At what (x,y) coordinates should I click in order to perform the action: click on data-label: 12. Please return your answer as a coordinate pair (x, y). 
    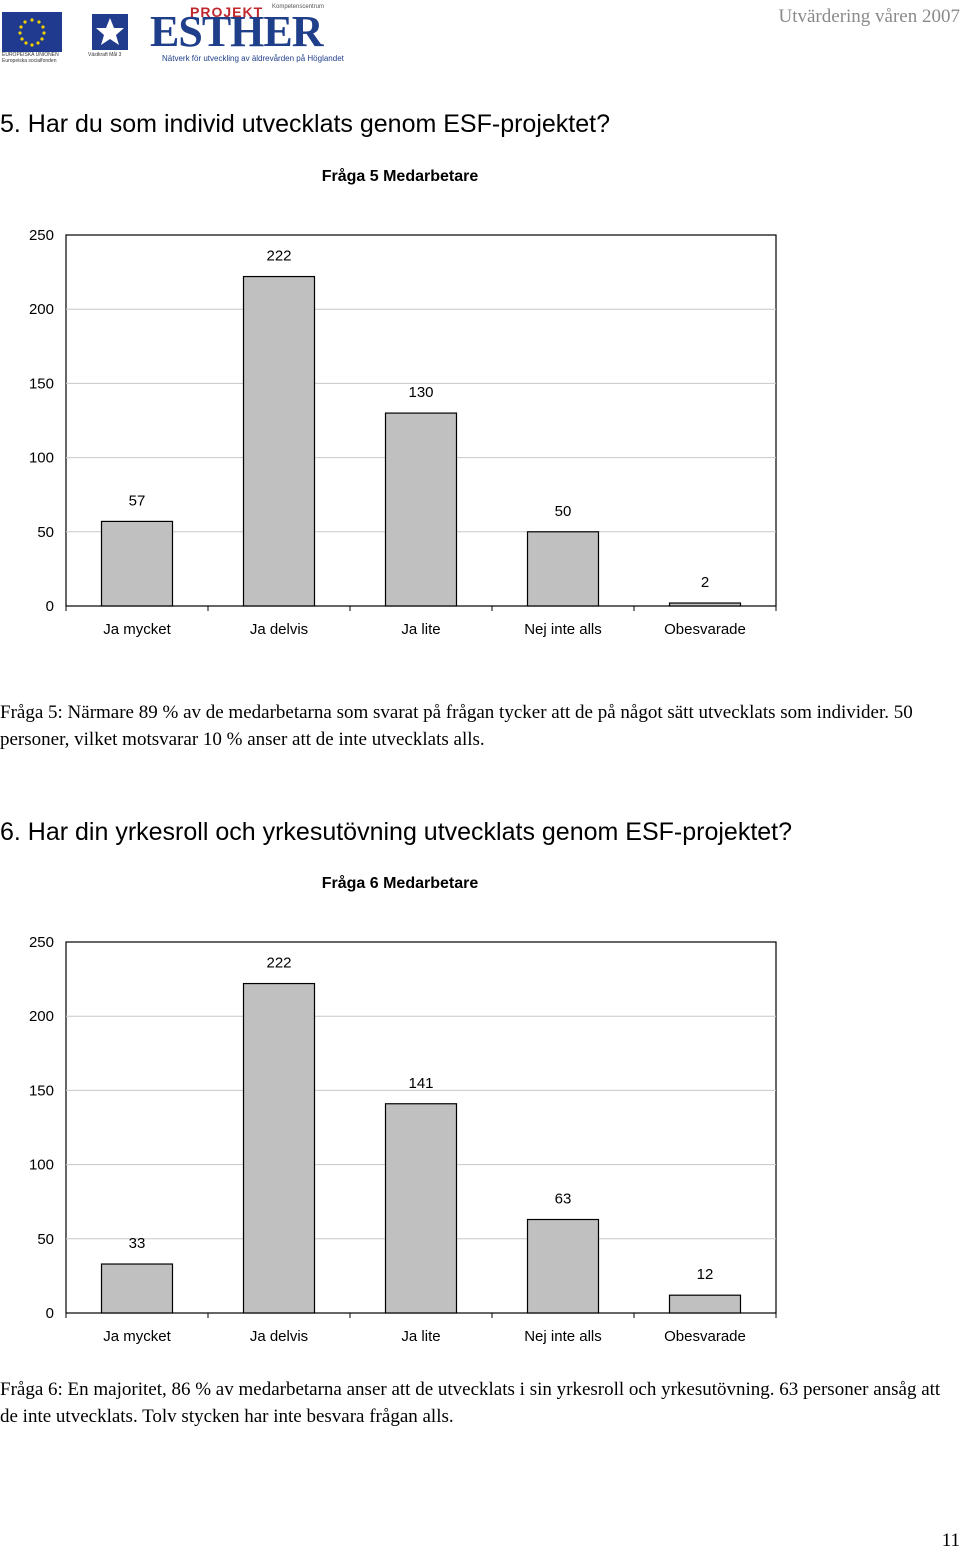
    Looking at the image, I should click on (705, 1274).